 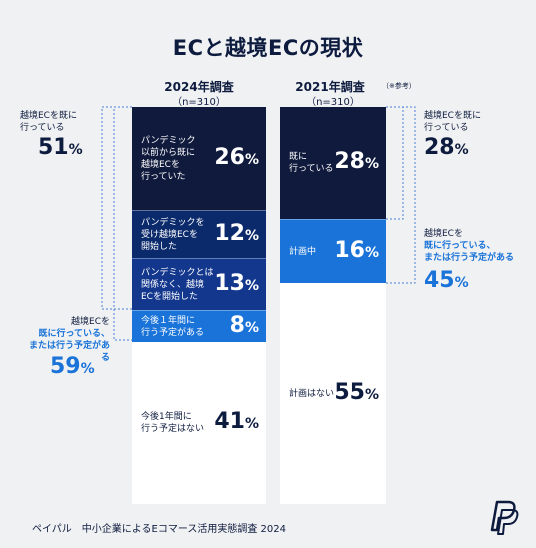 I want to click on segment-value: 8%, so click(x=244, y=325).